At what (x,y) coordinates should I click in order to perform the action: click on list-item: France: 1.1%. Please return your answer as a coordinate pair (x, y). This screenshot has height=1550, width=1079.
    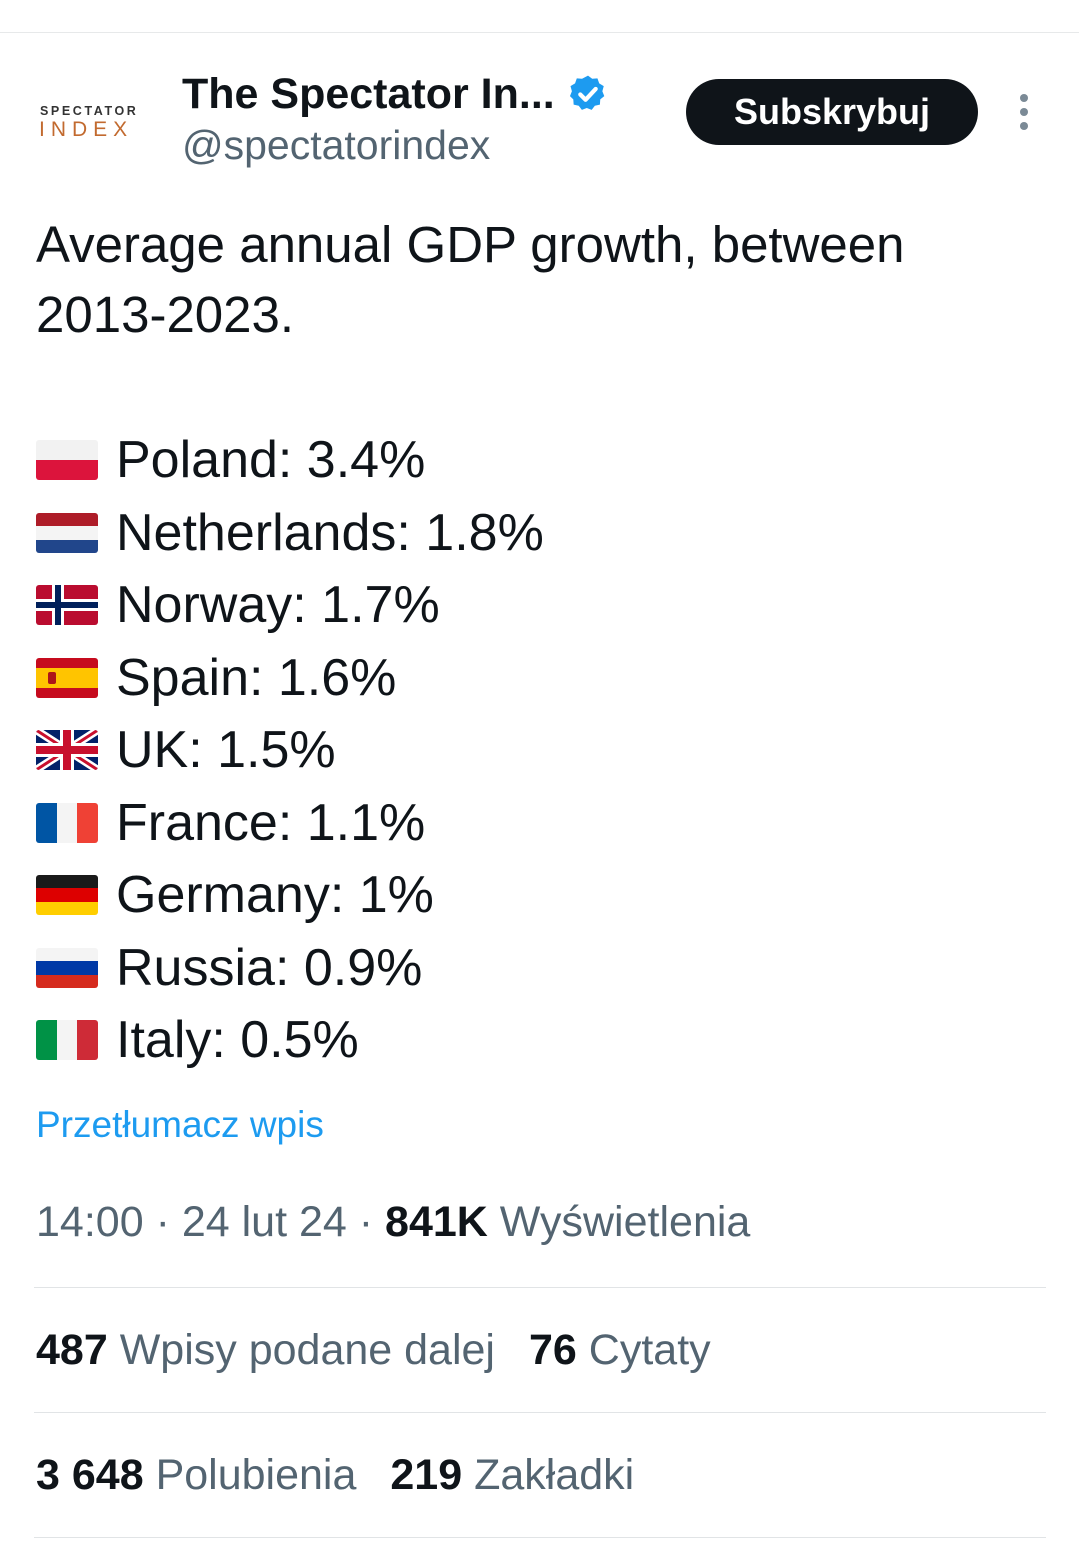
    Looking at the image, I should click on (290, 823).